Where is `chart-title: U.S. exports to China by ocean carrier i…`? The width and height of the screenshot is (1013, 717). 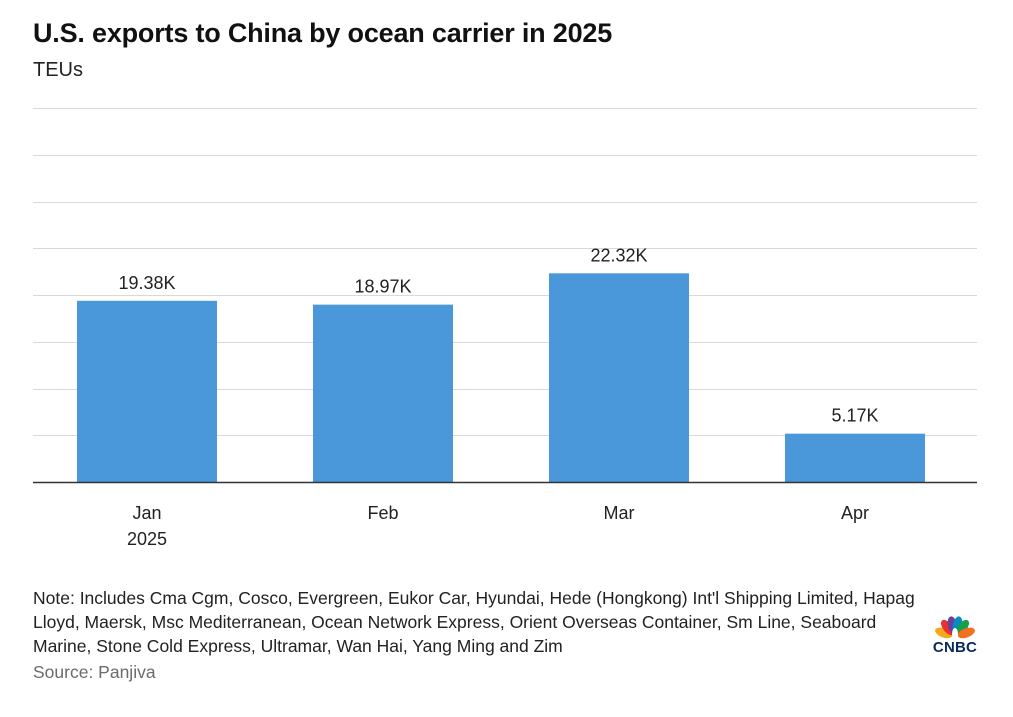 chart-title: U.S. exports to China by ocean carrier i… is located at coordinates (323, 33).